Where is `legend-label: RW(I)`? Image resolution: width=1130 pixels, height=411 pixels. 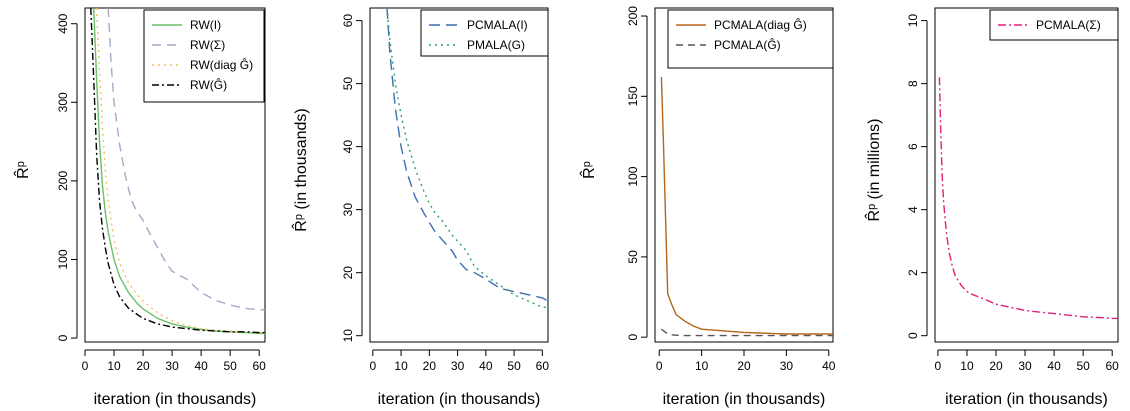 legend-label: RW(I) is located at coordinates (205, 25).